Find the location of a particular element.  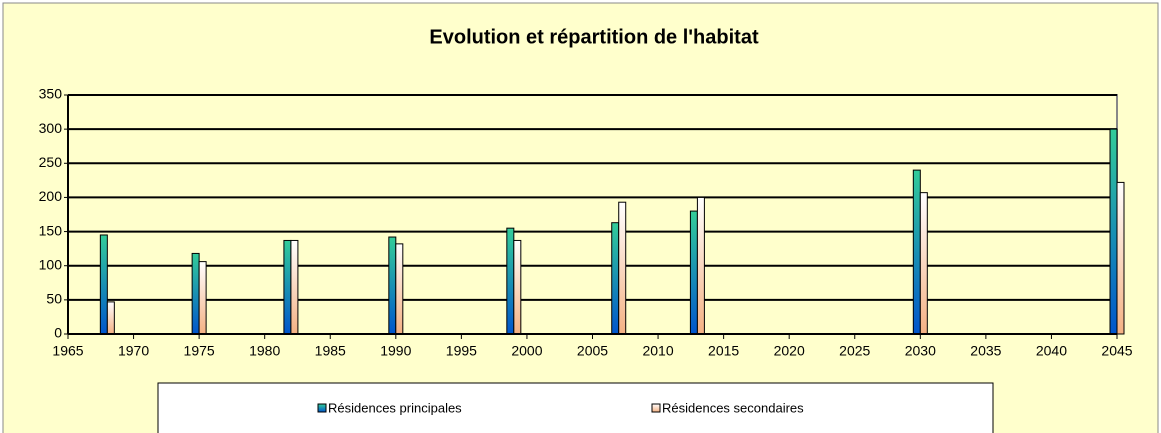

x-tick-label: 2040 is located at coordinates (1051, 351).